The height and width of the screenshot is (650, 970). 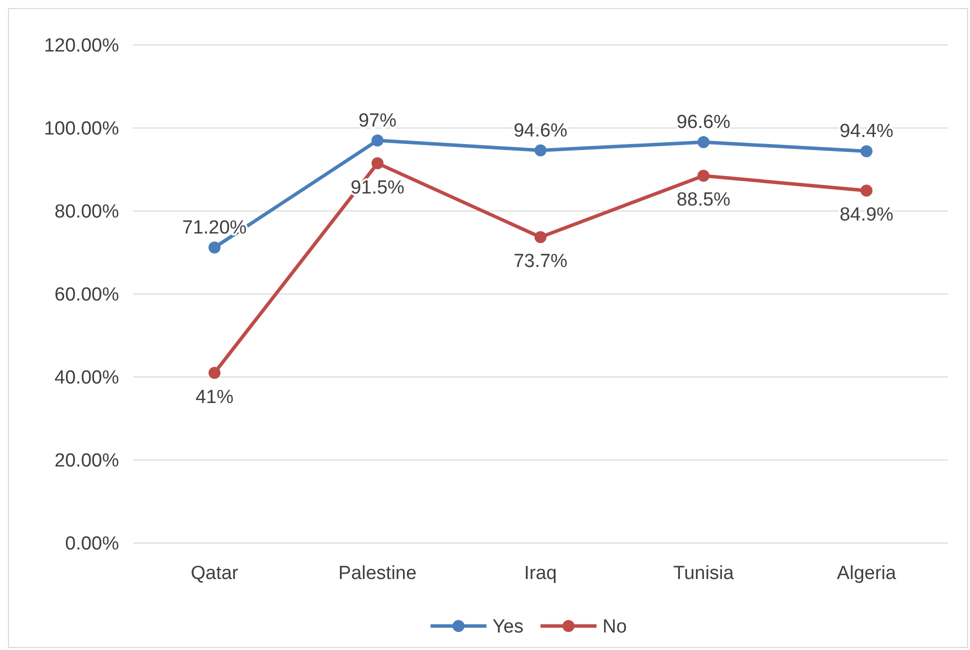 What do you see at coordinates (867, 215) in the screenshot?
I see `data-label: 84.9%` at bounding box center [867, 215].